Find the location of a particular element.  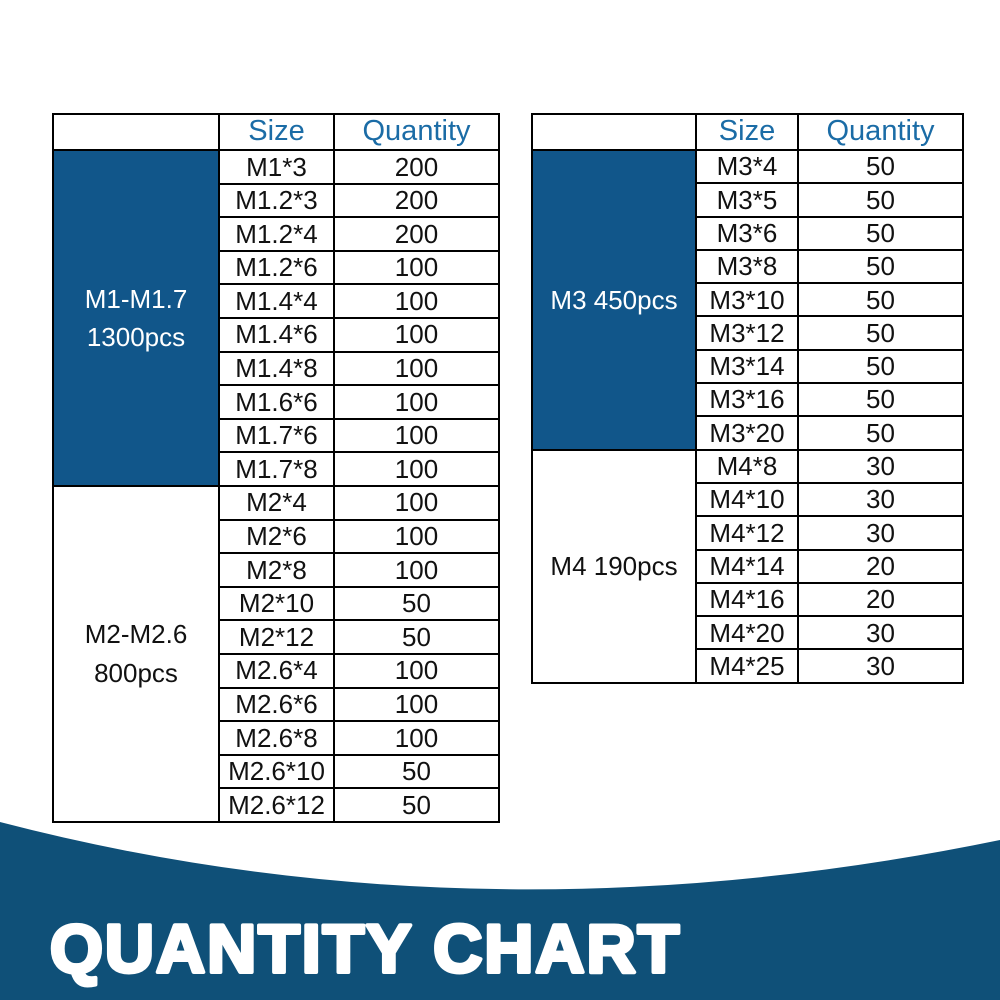

size-cell: M4*10 is located at coordinates (747, 499).